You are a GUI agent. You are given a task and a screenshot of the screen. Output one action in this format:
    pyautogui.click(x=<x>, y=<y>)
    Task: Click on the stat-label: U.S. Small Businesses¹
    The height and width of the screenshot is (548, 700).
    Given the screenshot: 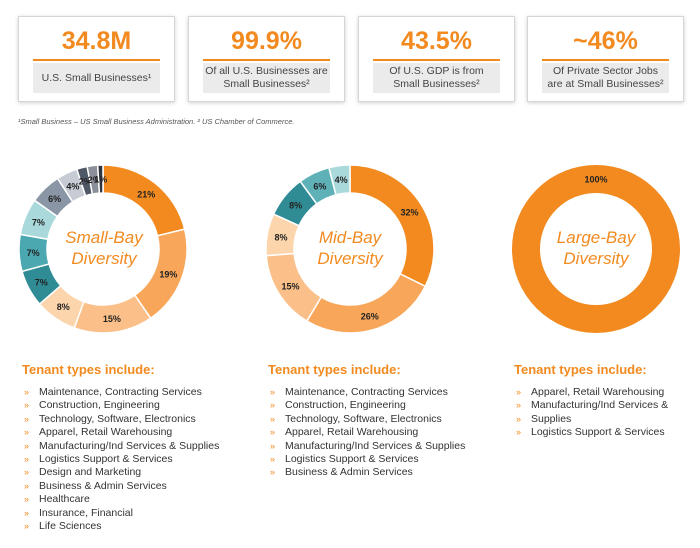 What is the action you would take?
    pyautogui.click(x=96, y=78)
    